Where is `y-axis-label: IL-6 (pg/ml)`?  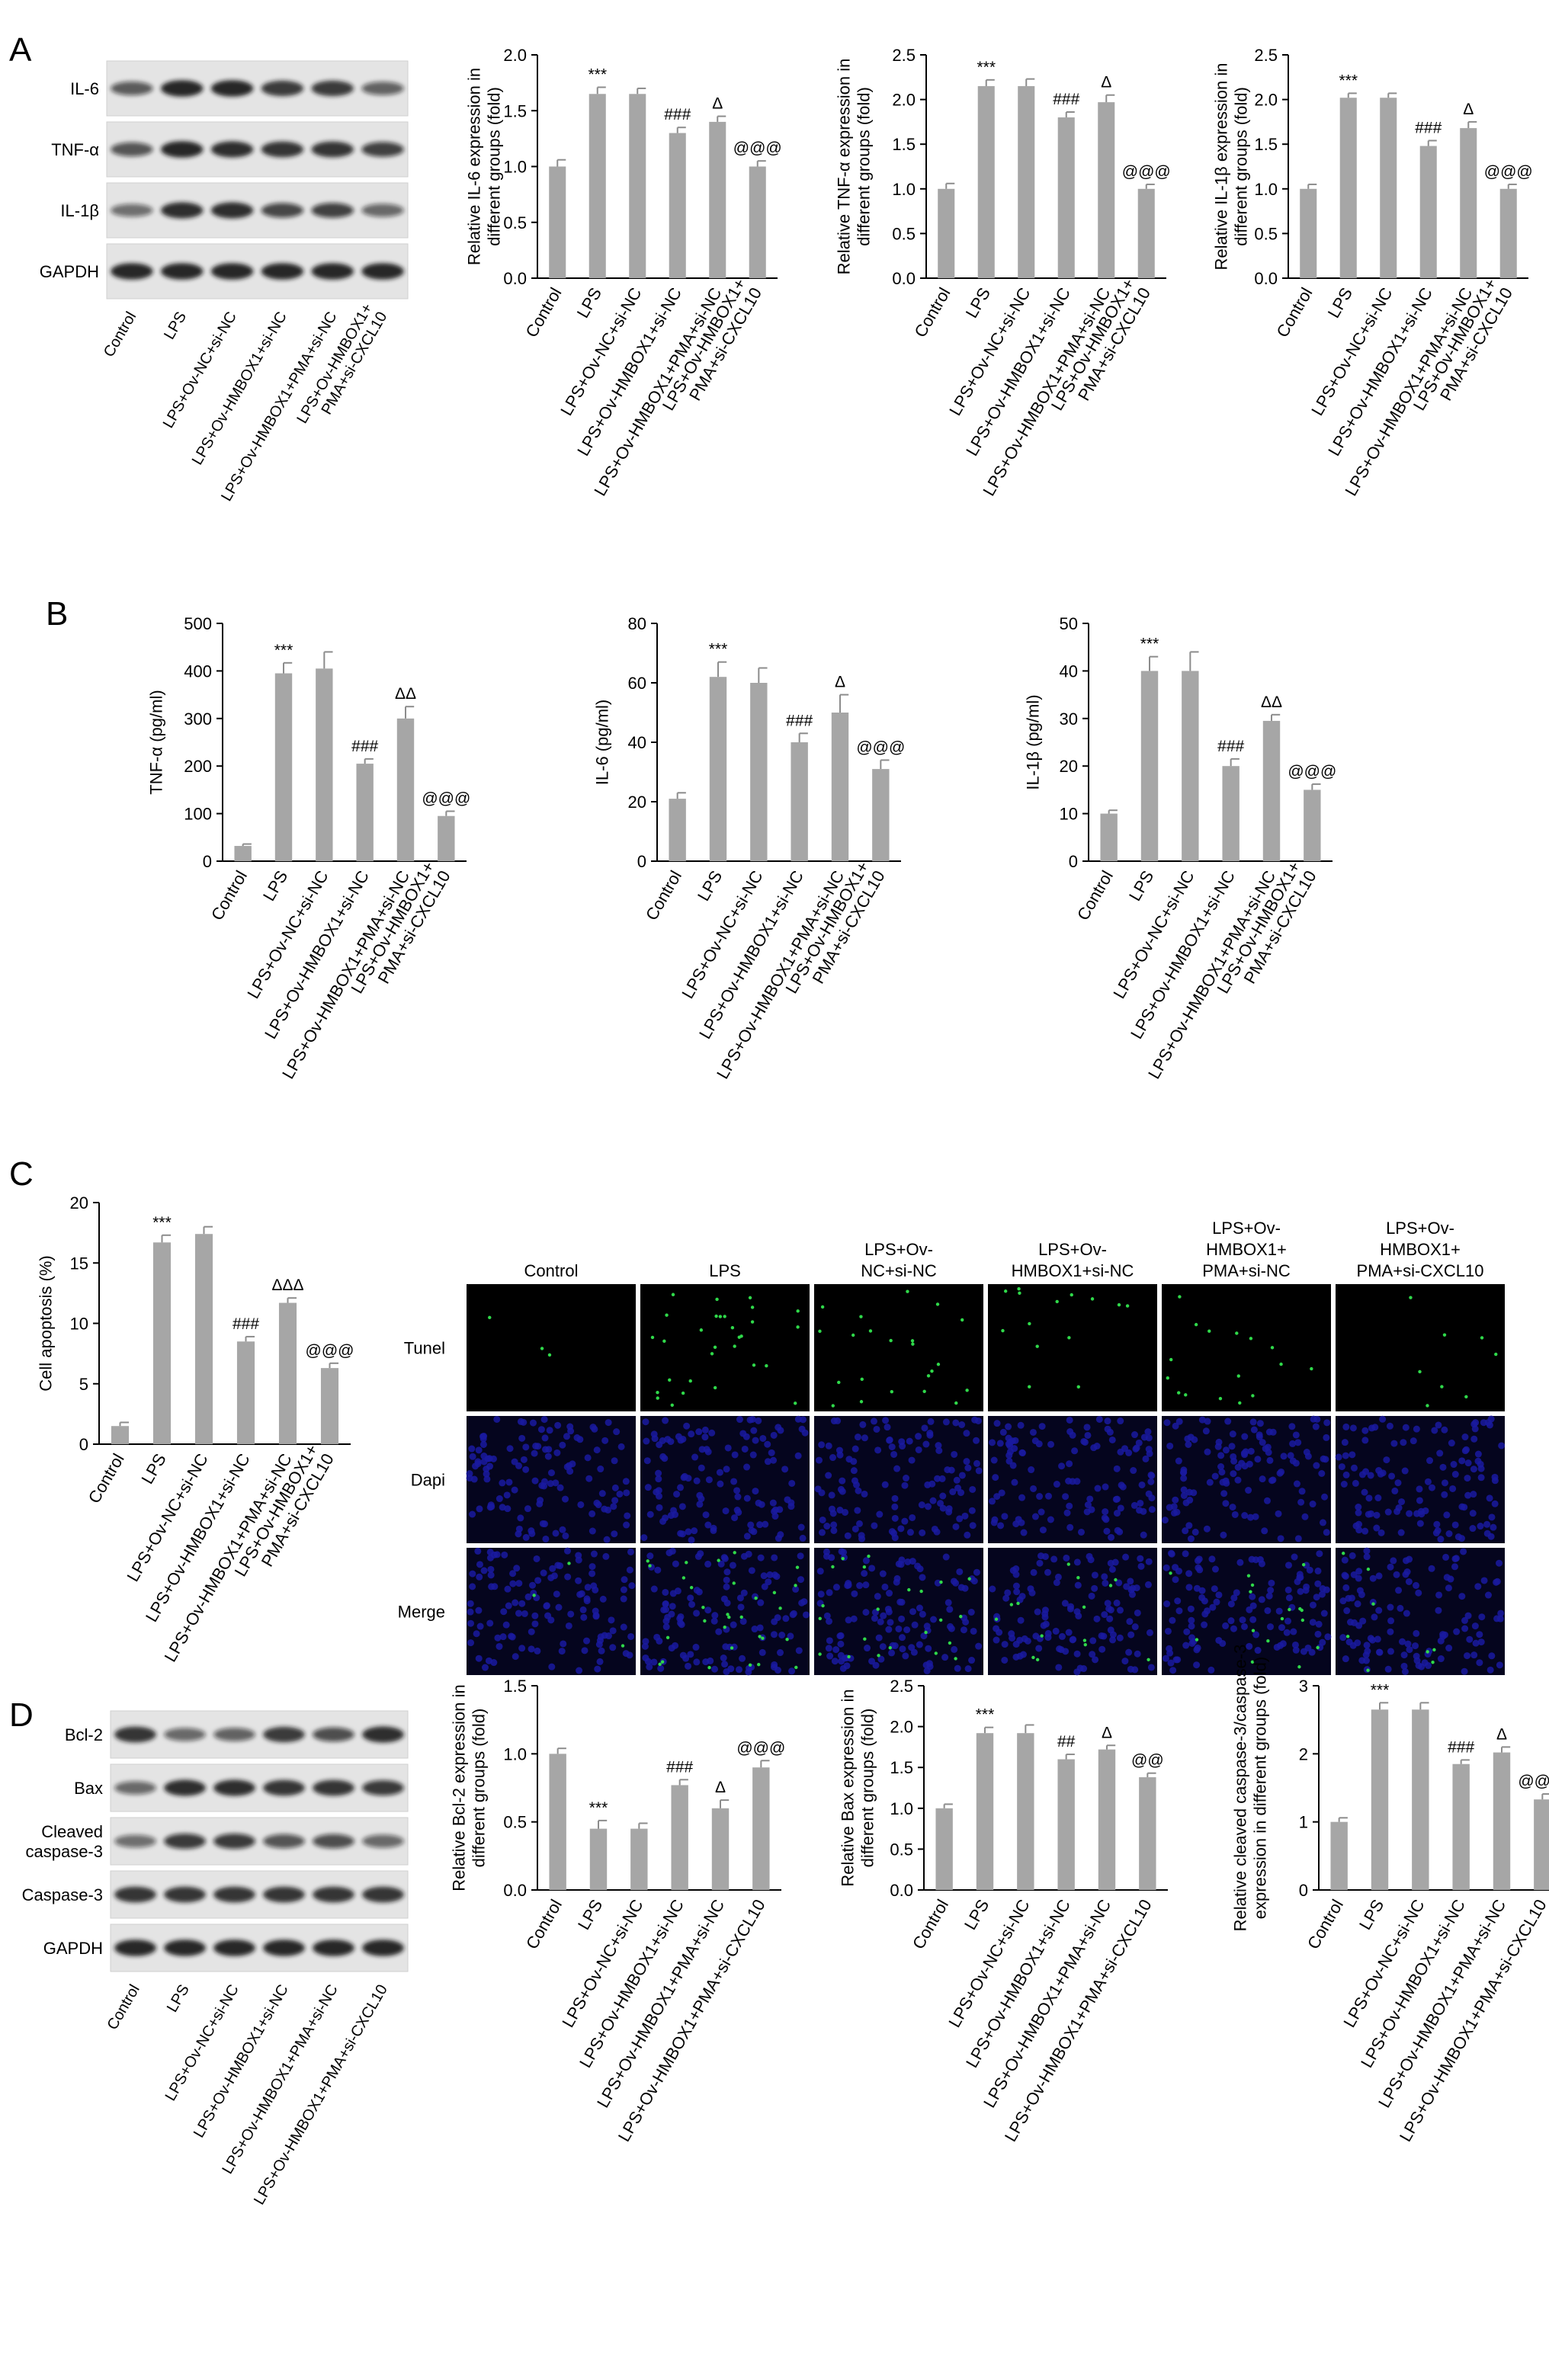 y-axis-label: IL-6 (pg/ml) is located at coordinates (602, 742).